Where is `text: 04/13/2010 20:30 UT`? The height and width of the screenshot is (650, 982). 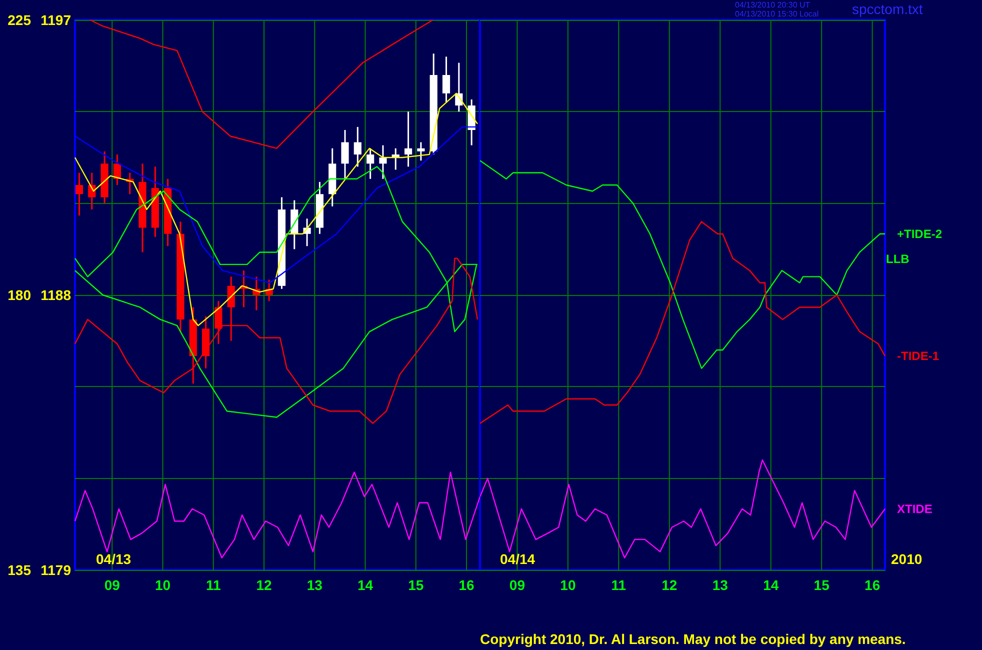
text: 04/13/2010 20:30 UT is located at coordinates (772, 5).